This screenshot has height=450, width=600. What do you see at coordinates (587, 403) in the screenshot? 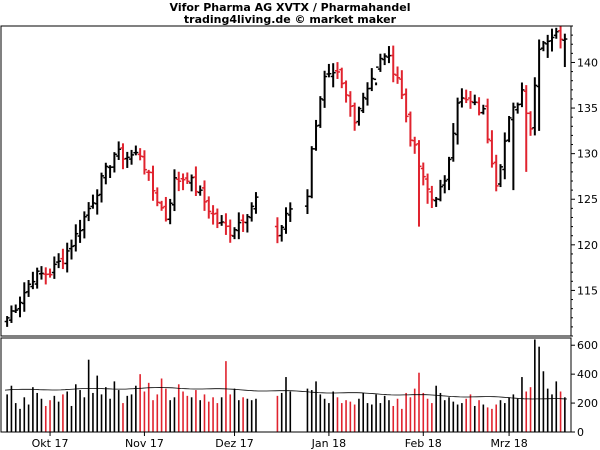
I see `volume-tick-label: 200` at bounding box center [587, 403].